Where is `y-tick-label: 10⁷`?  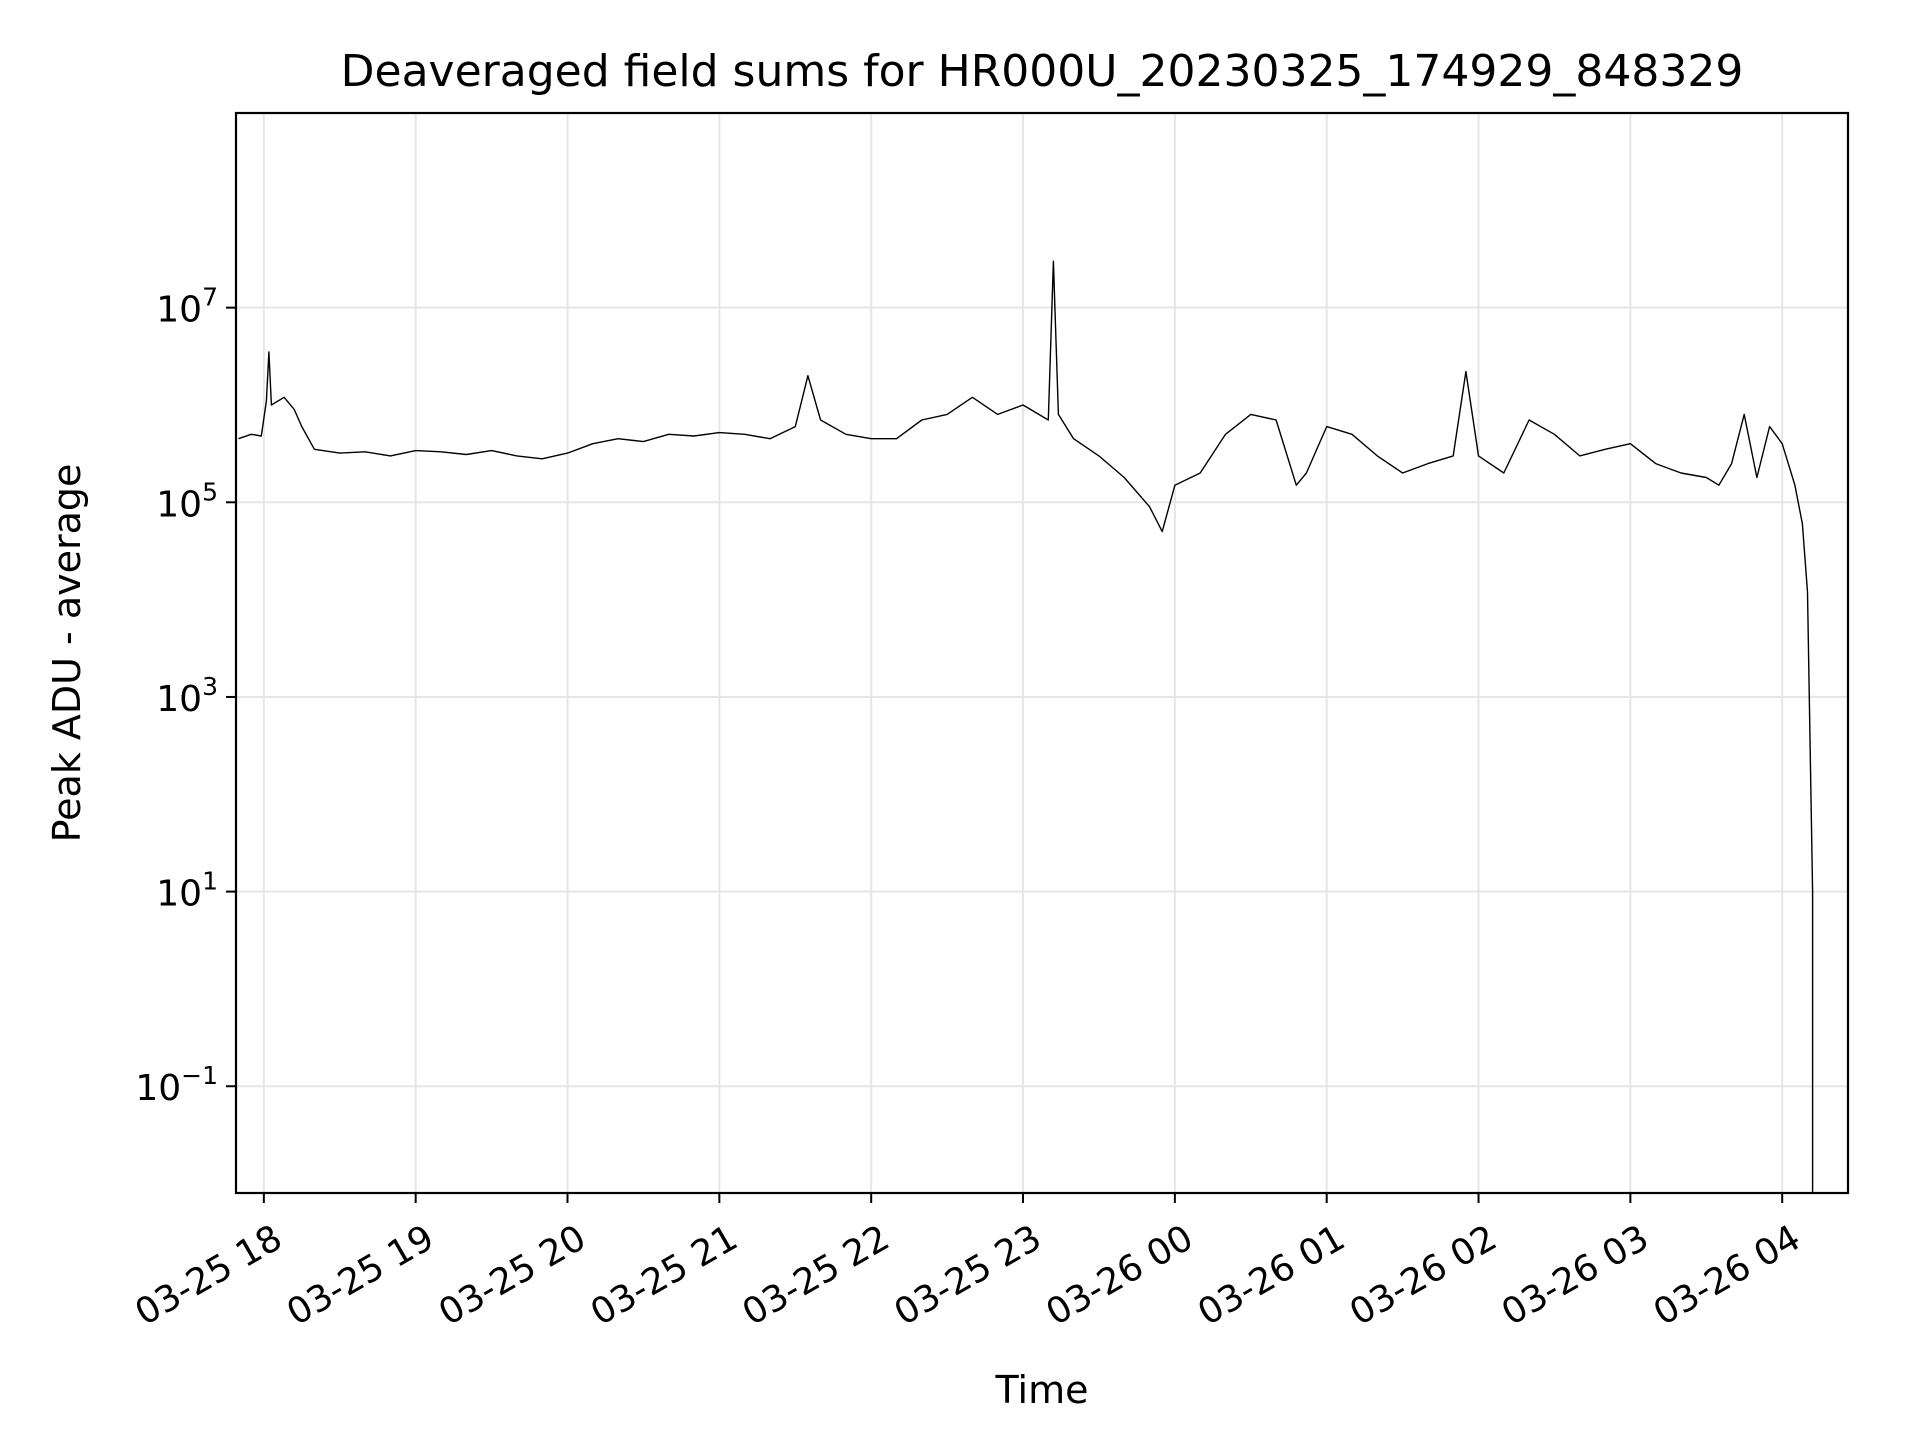 y-tick-label: 10⁷ is located at coordinates (187, 307).